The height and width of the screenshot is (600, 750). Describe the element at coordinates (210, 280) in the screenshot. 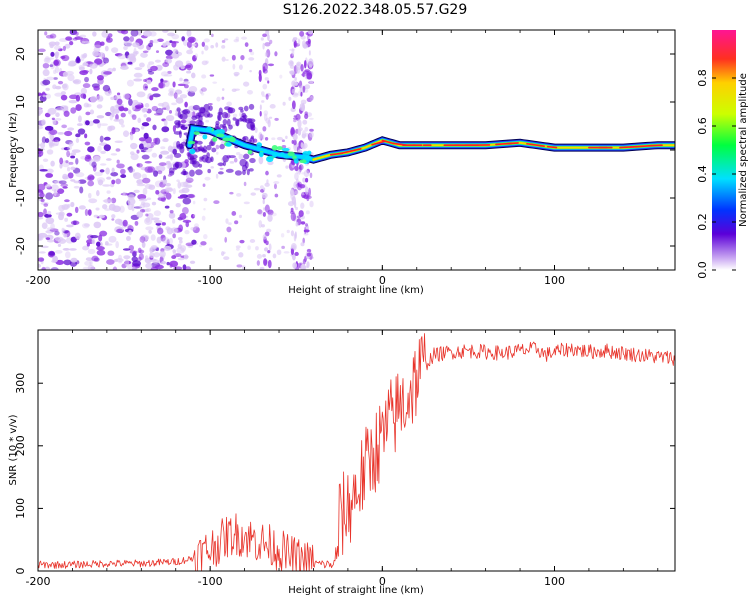

I see `spectrogram-xtick-label: -100` at that location.